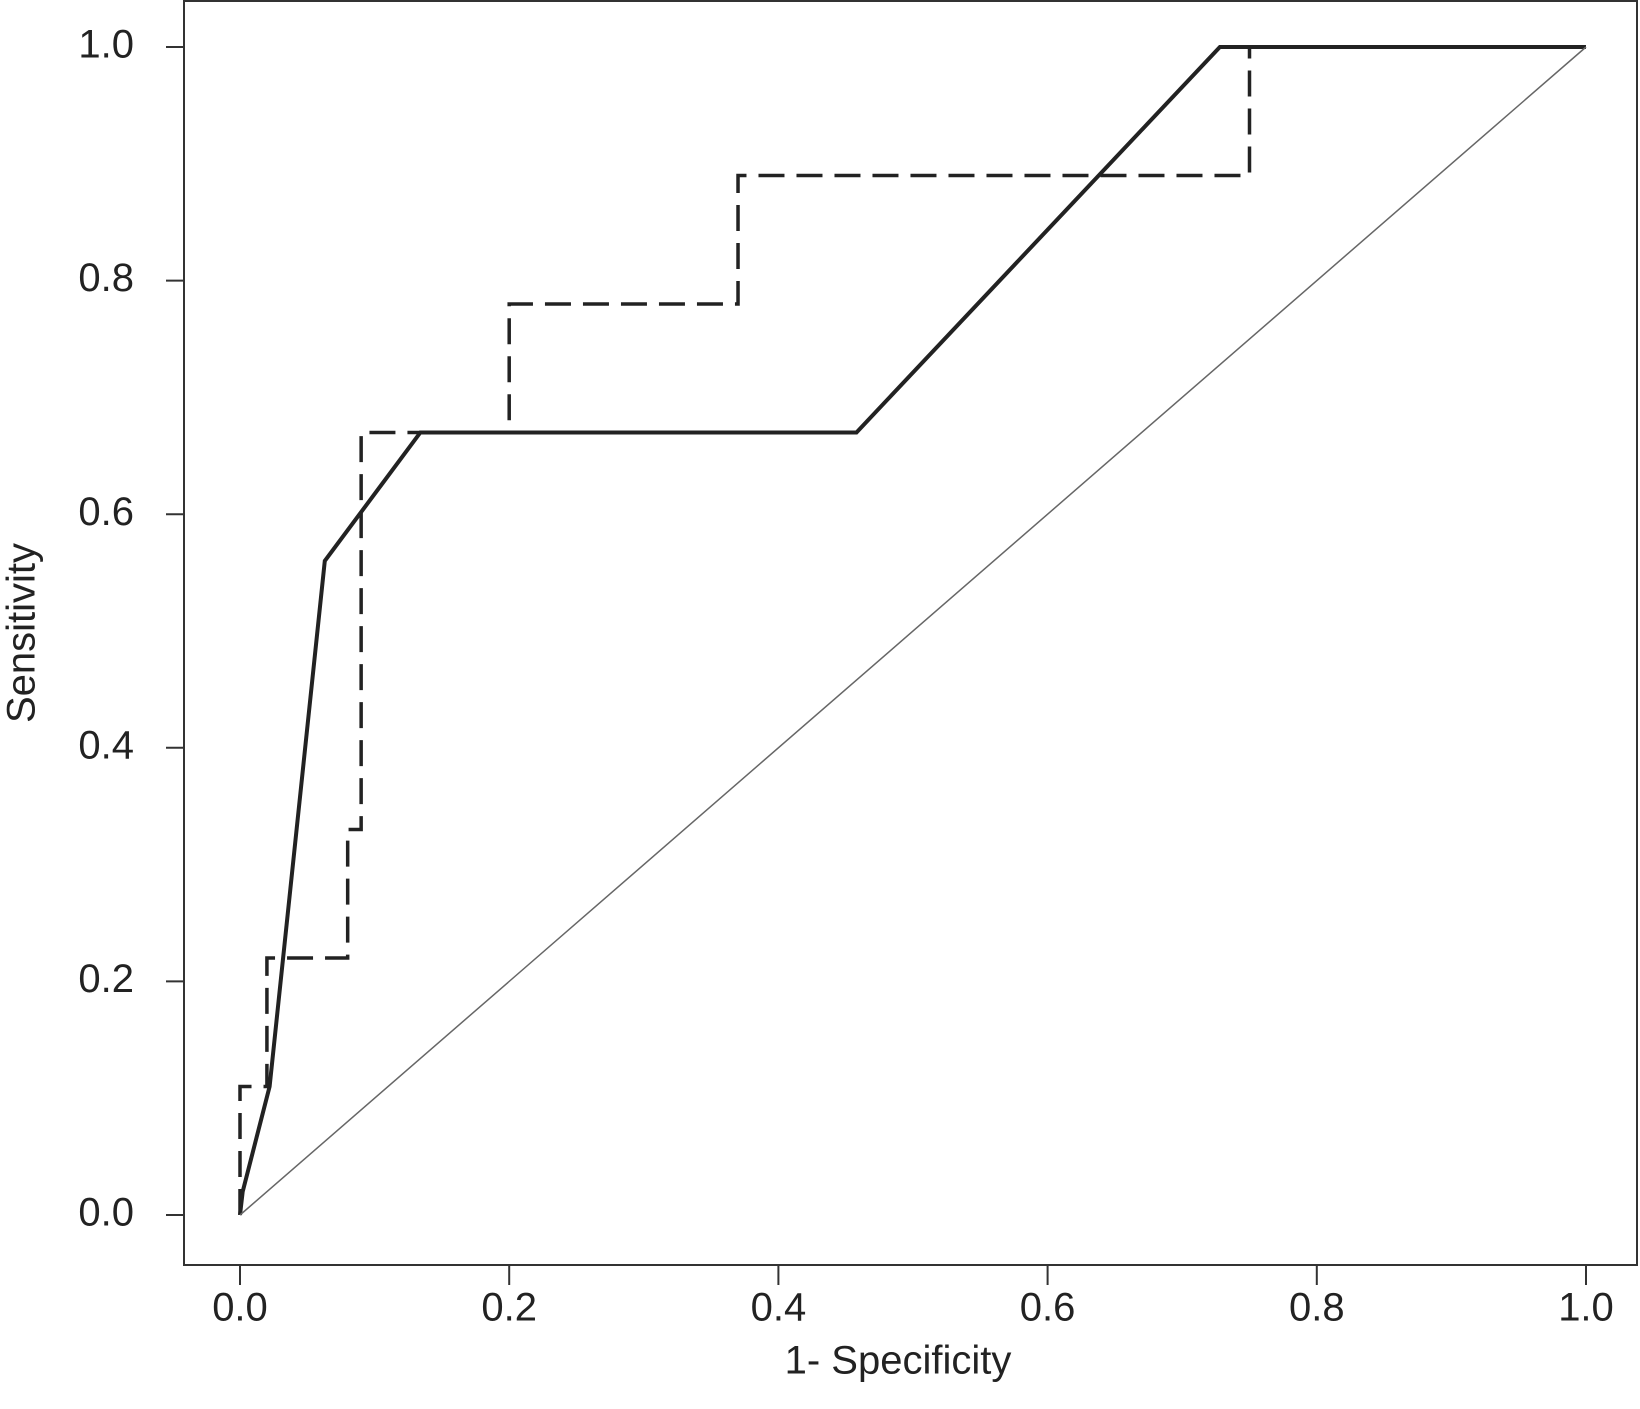 Image resolution: width=1640 pixels, height=1409 pixels. I want to click on y-tick-label: 0.6, so click(106, 512).